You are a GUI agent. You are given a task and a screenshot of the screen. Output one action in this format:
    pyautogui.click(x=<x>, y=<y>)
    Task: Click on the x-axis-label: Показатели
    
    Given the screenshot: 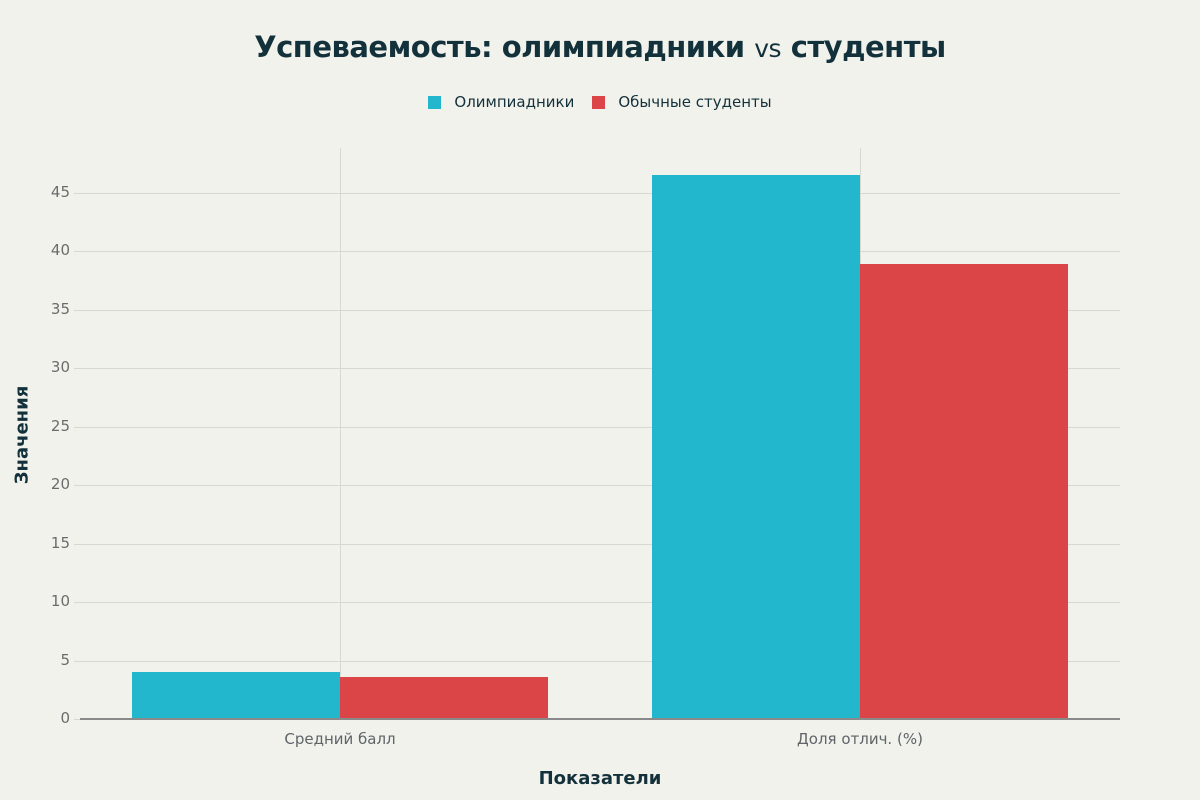 What is the action you would take?
    pyautogui.click(x=600, y=778)
    